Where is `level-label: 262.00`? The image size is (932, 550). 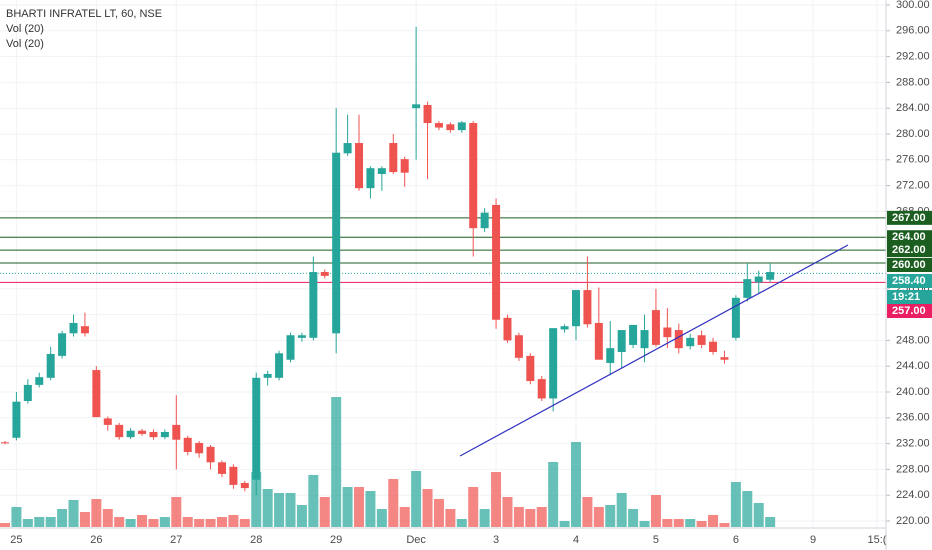
level-label: 262.00 is located at coordinates (909, 250).